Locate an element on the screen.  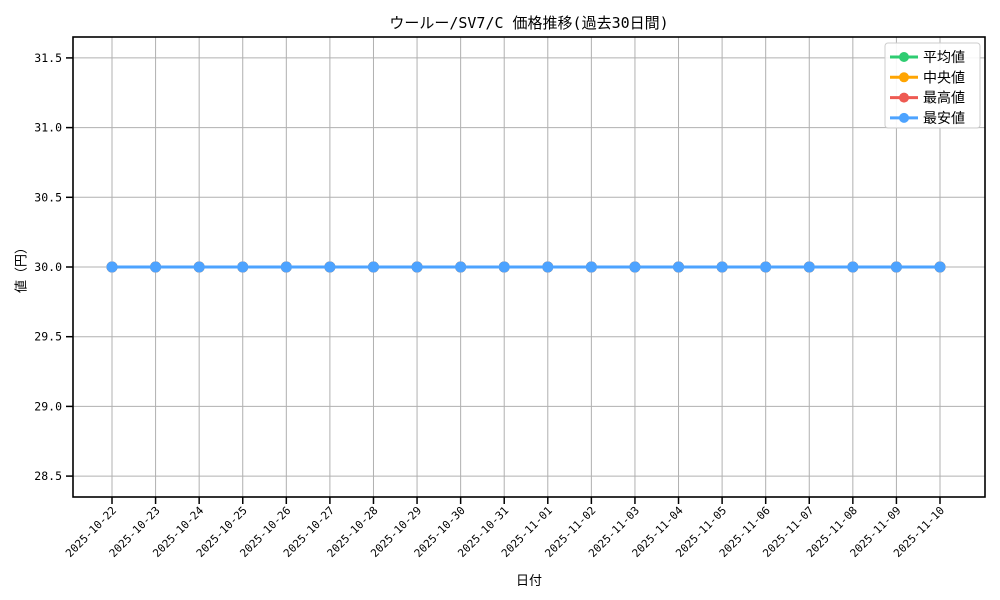
x-axis-label: 日付 is located at coordinates (528, 581).